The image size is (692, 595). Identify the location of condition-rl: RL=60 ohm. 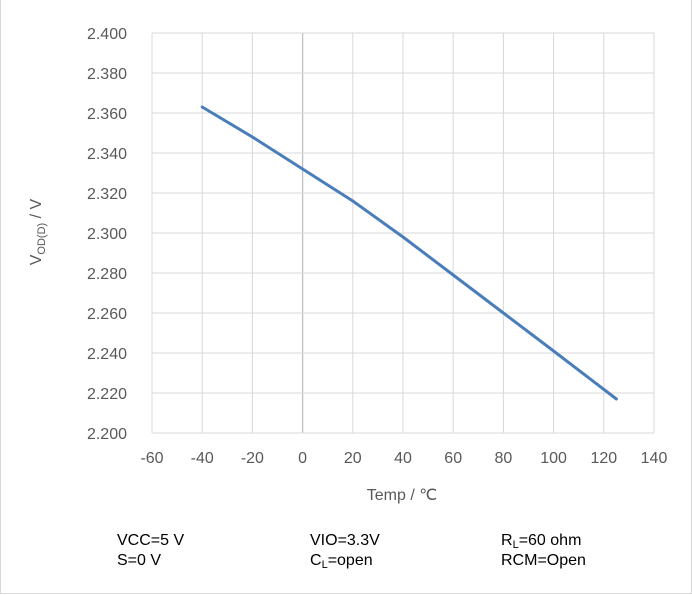
(541, 541).